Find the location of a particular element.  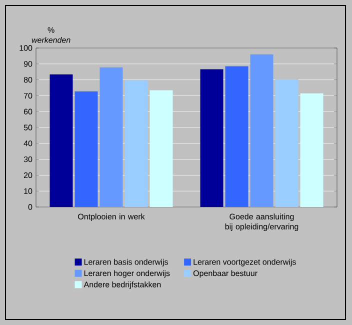

x-tick-label: Ontplooien in werk is located at coordinates (111, 217).